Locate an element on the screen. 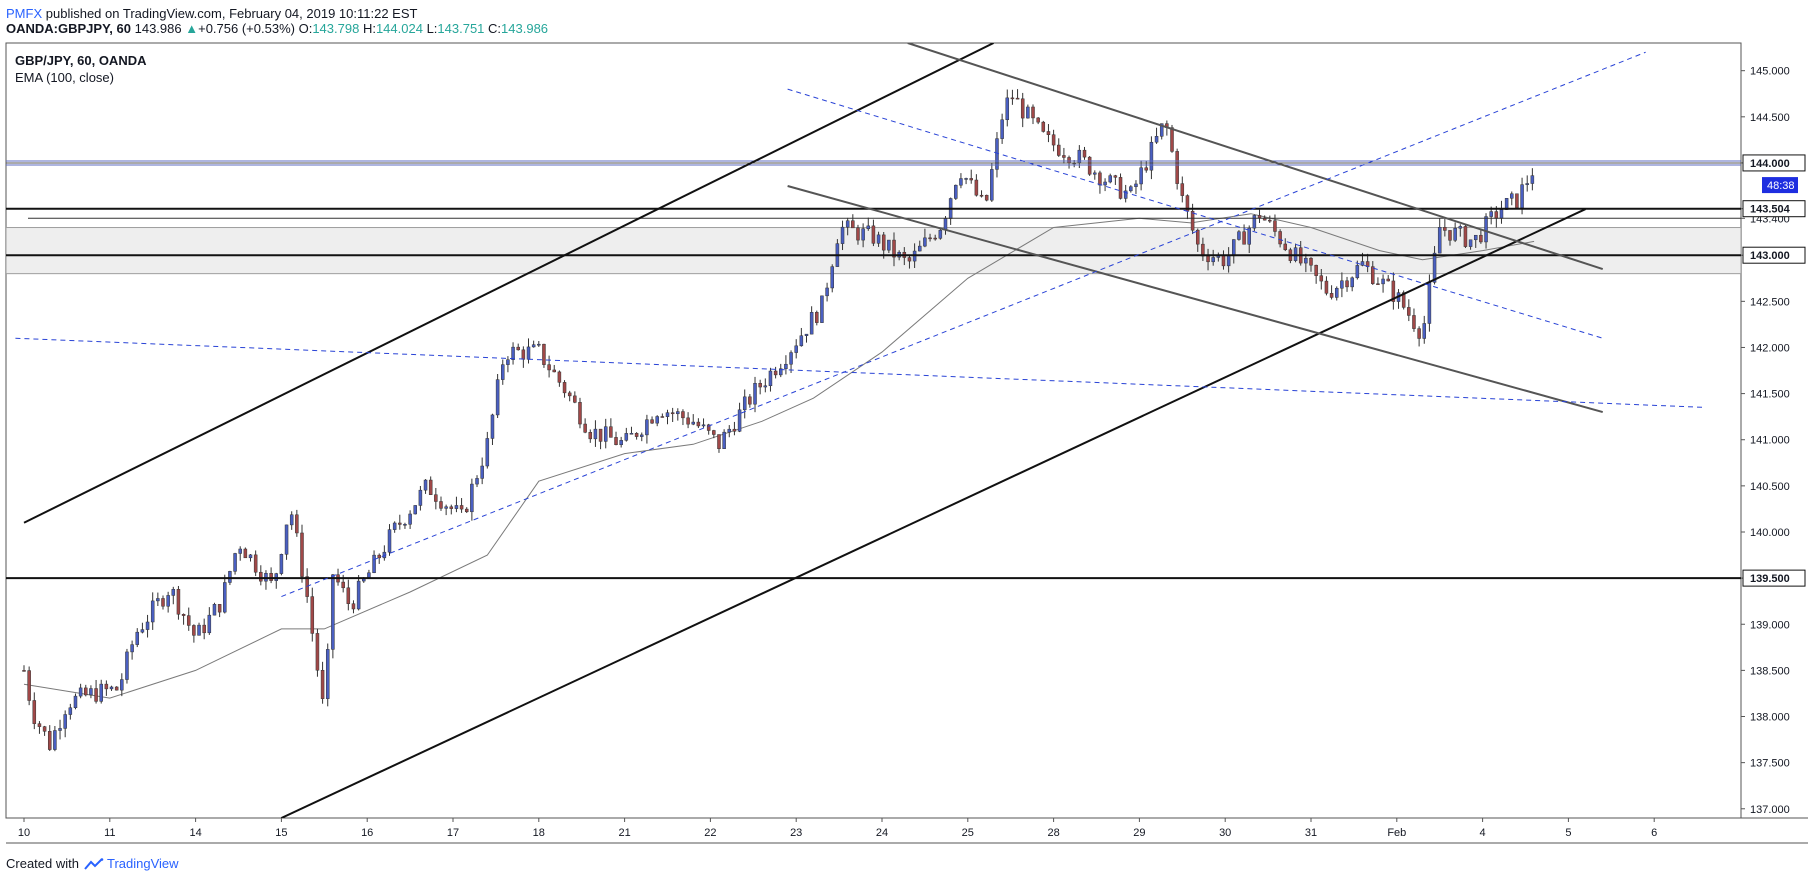  x-tick-label: 25 is located at coordinates (968, 833).